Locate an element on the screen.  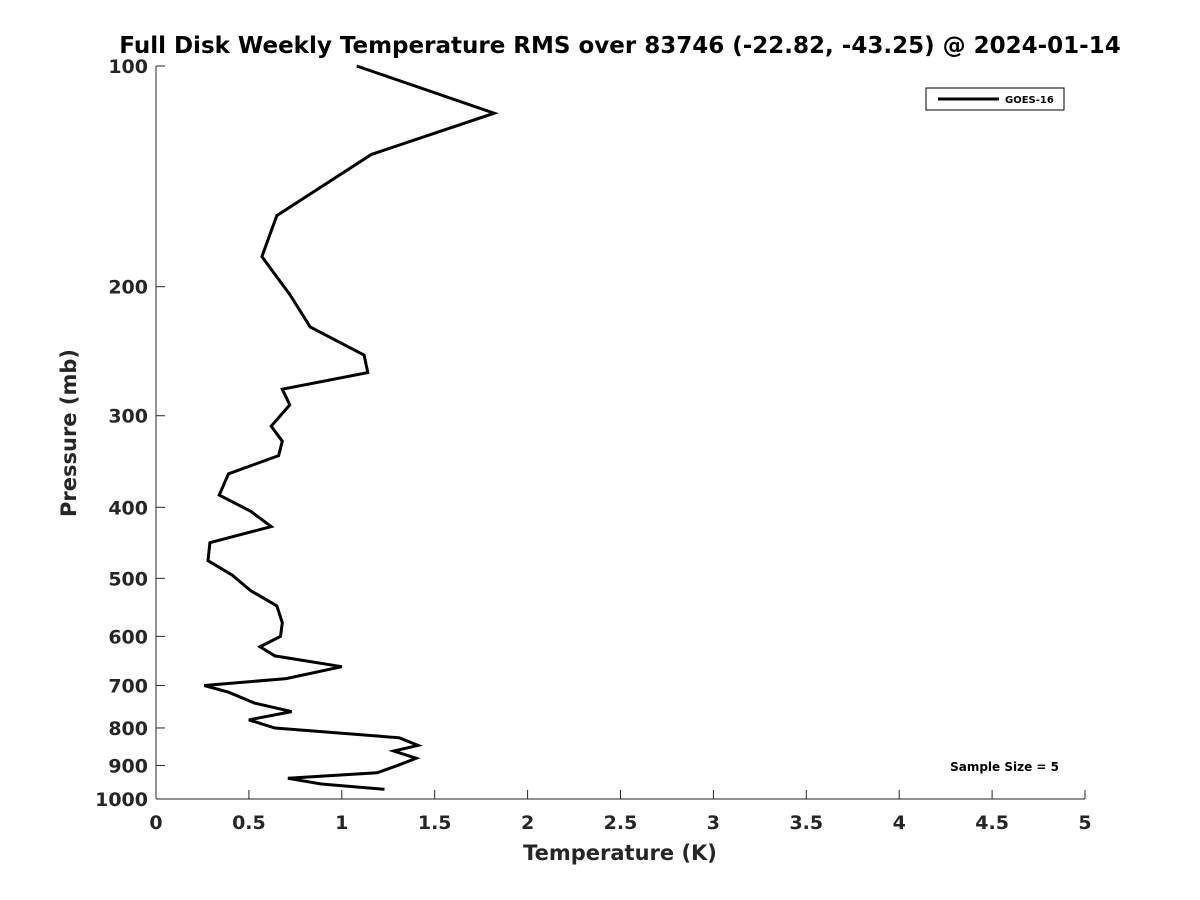
y-tick-label: 400 is located at coordinates (128, 508).